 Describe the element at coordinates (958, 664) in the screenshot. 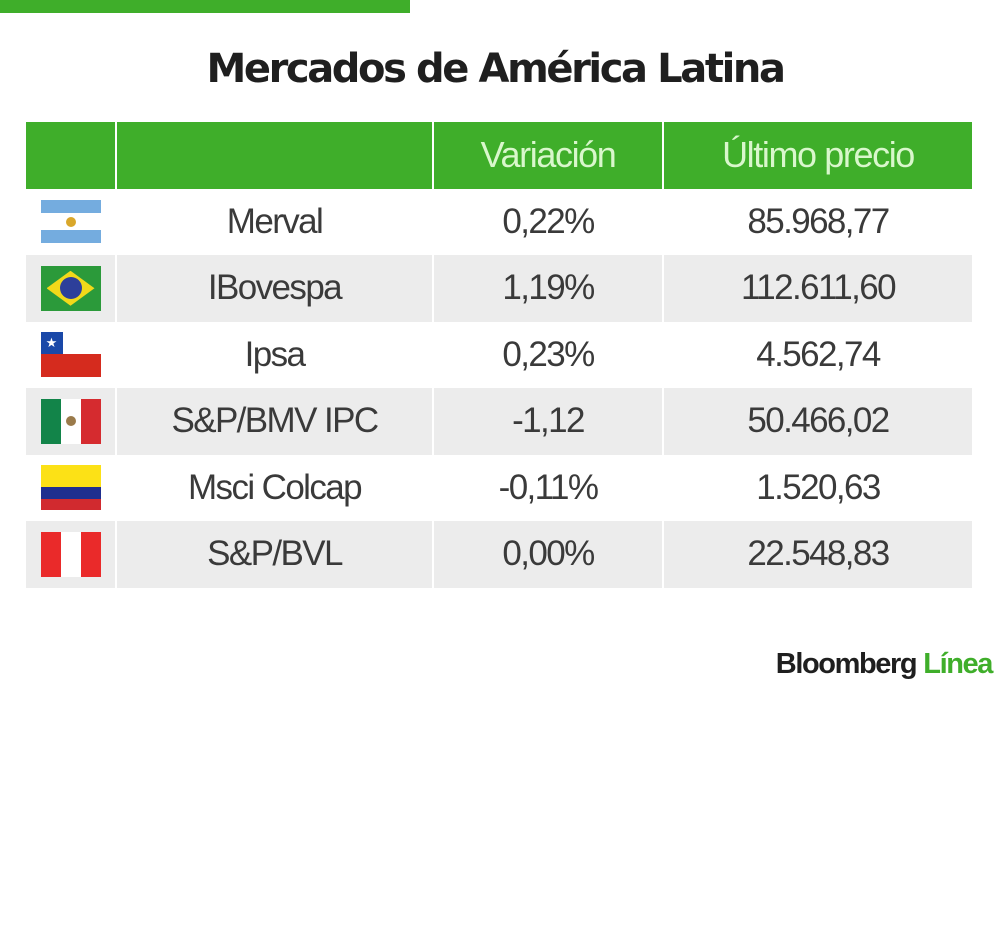

I see `logo-sub: Línea` at that location.